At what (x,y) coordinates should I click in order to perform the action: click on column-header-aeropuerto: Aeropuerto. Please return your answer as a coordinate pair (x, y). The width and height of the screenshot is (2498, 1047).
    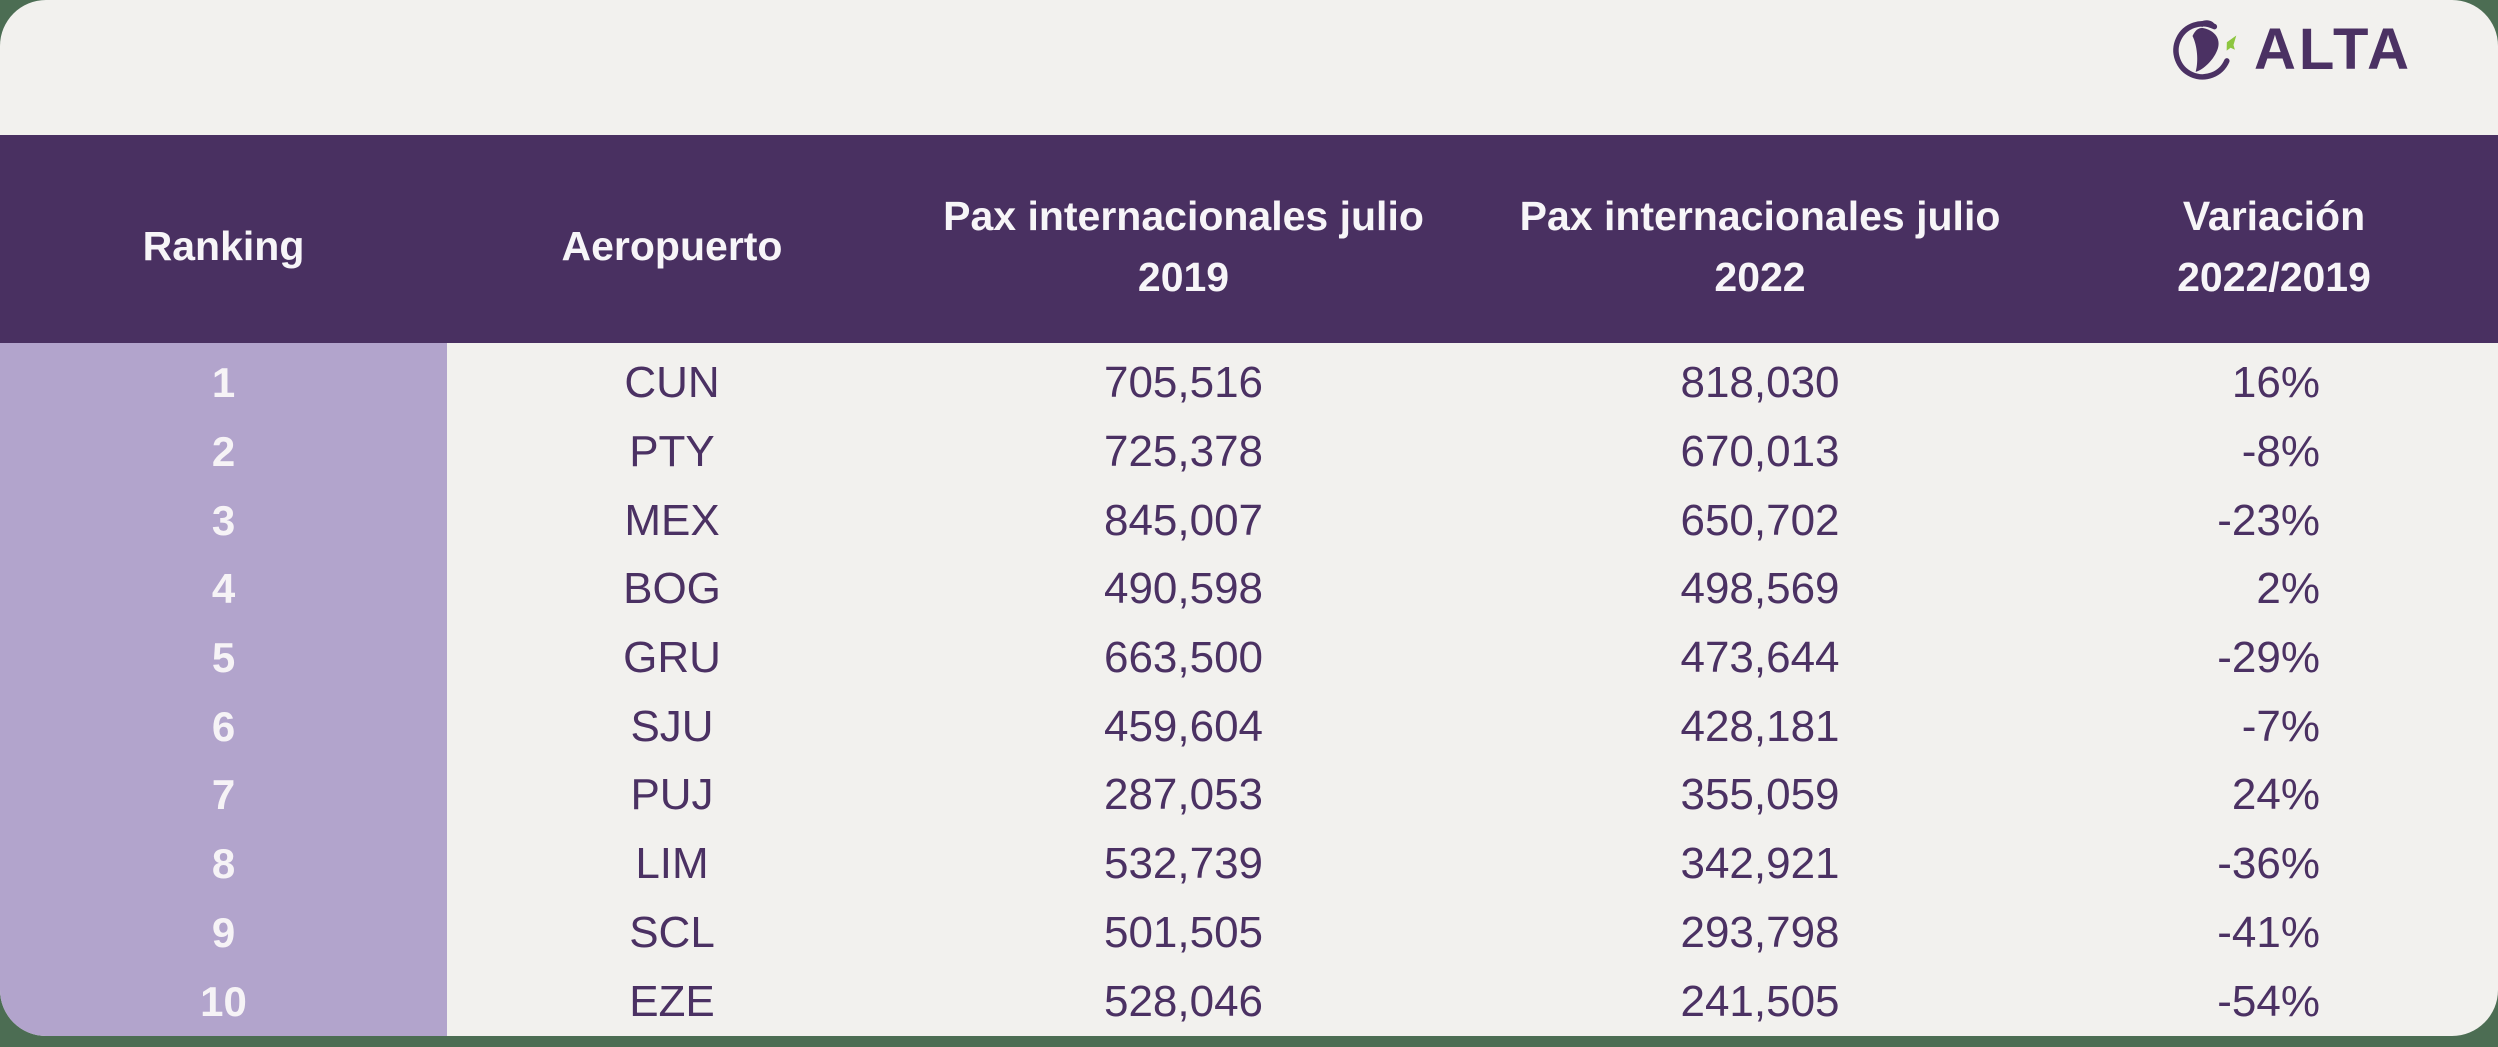
    Looking at the image, I should click on (672, 239).